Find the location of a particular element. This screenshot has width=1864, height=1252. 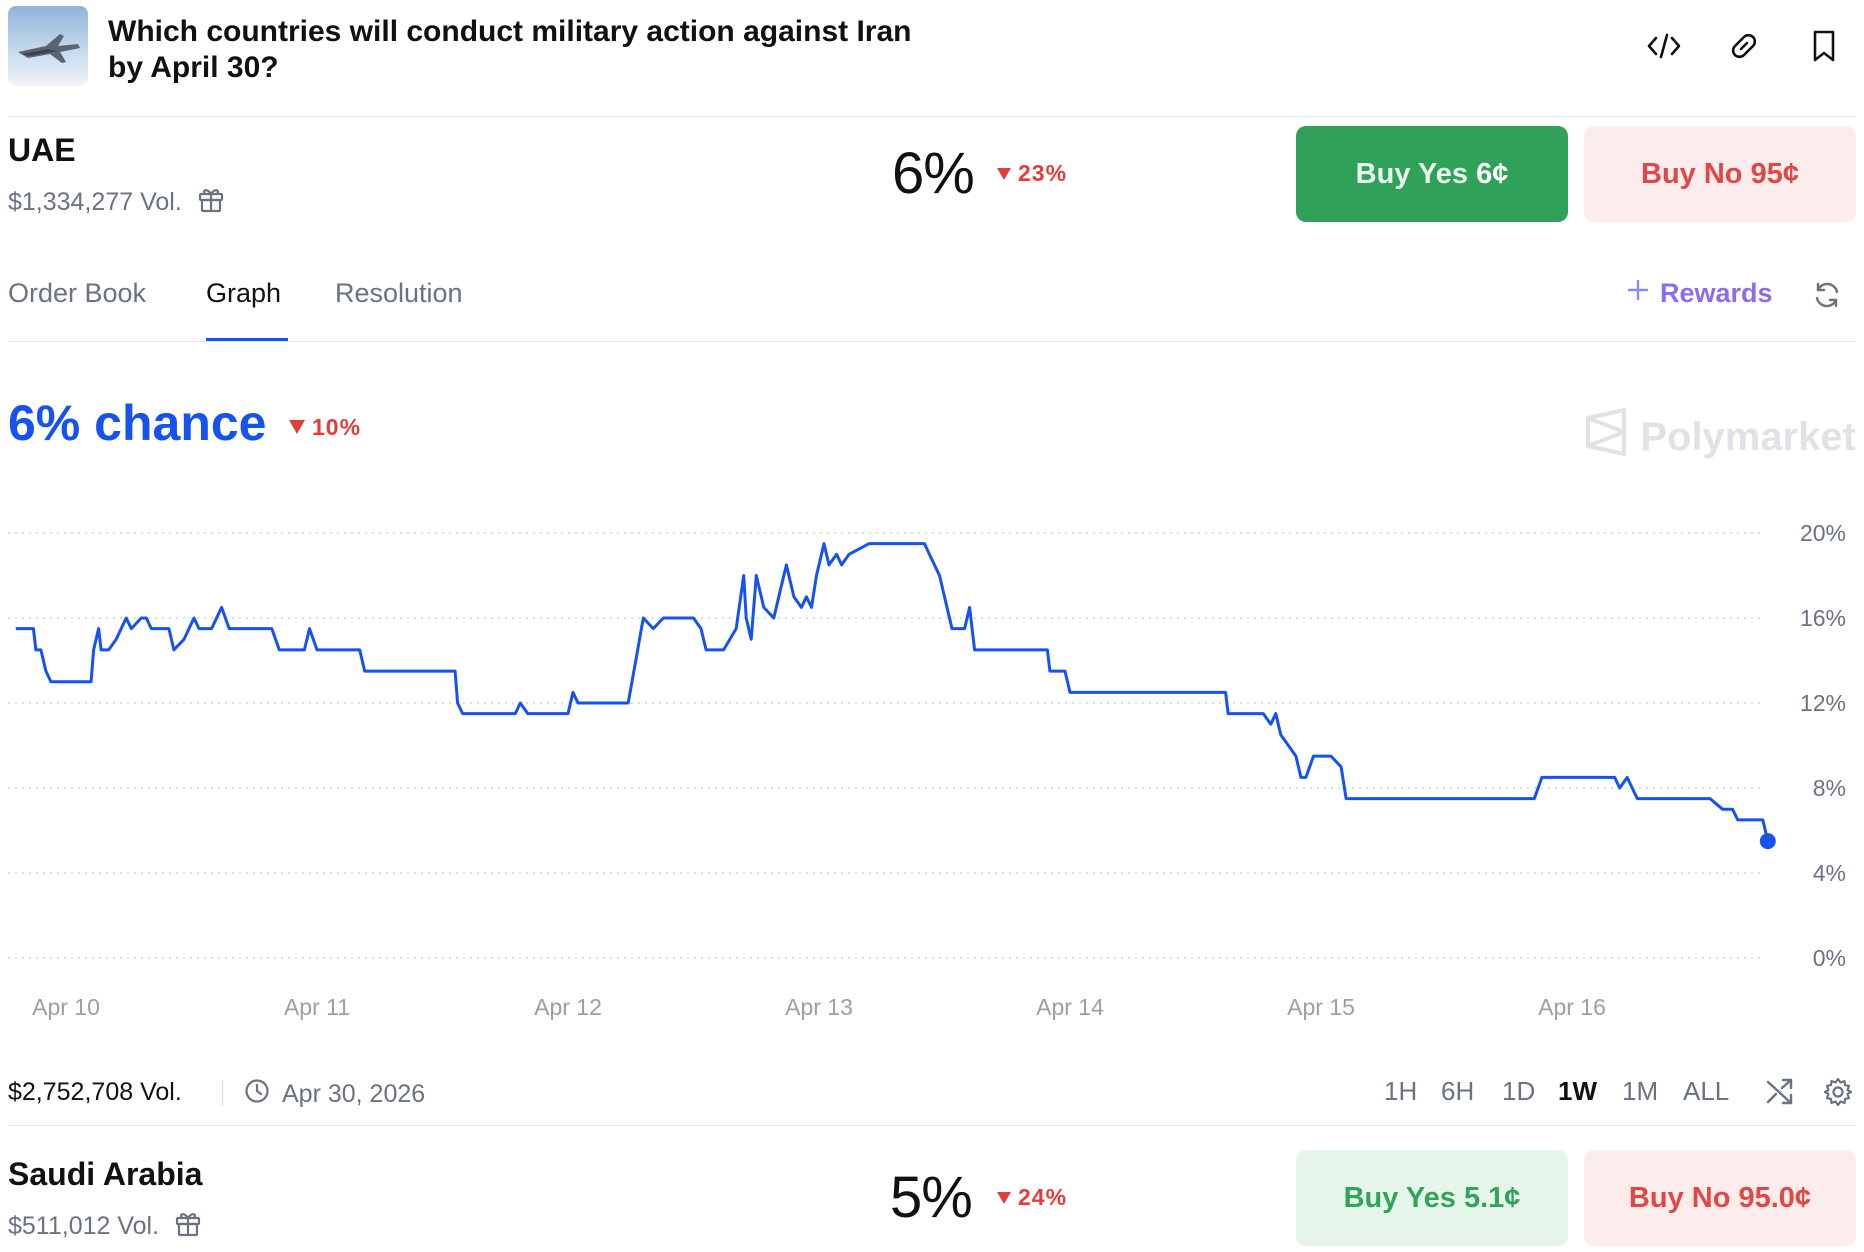

buy-no-button: Buy No 95.0¢ is located at coordinates (1720, 1198).